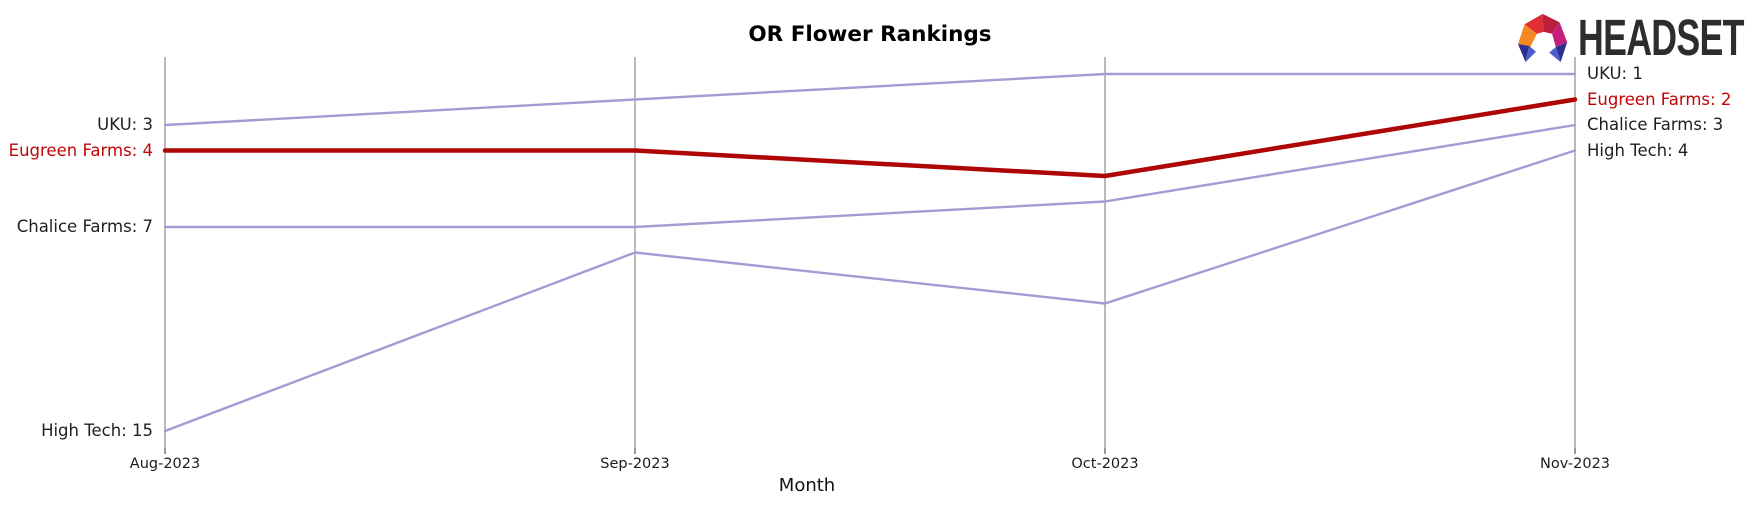  Describe the element at coordinates (1527, 35) in the screenshot. I see `logo-facet-orange` at that location.